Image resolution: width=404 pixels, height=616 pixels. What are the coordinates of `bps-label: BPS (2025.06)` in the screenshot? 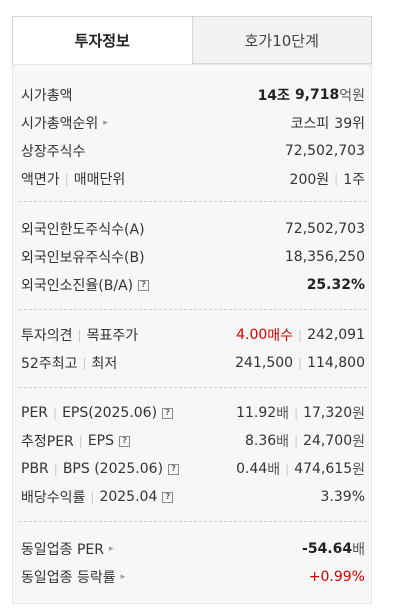 It's located at (113, 469).